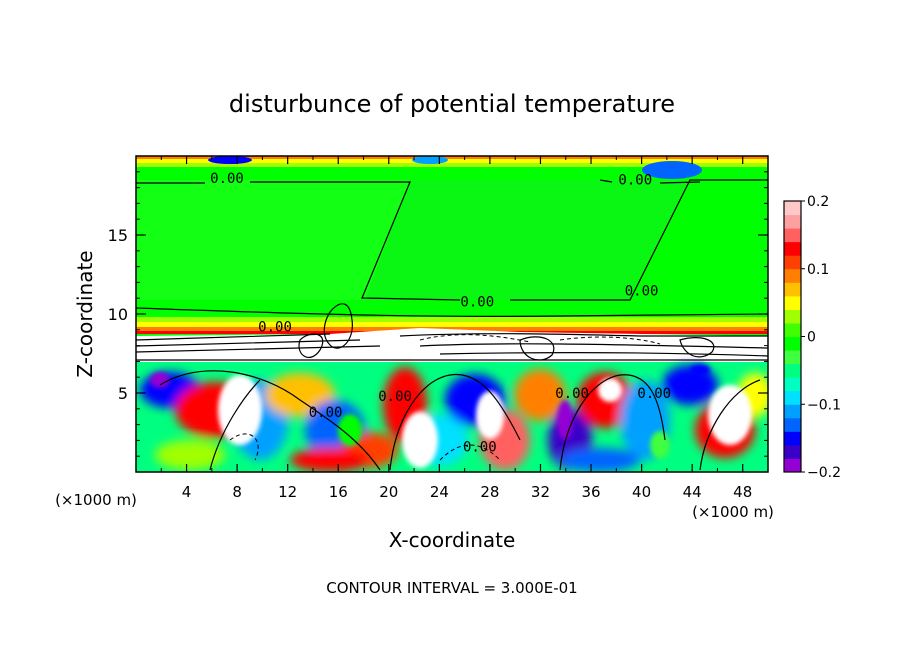 This screenshot has width=904, height=654. I want to click on colorbar-tick-label: 0.2, so click(818, 202).